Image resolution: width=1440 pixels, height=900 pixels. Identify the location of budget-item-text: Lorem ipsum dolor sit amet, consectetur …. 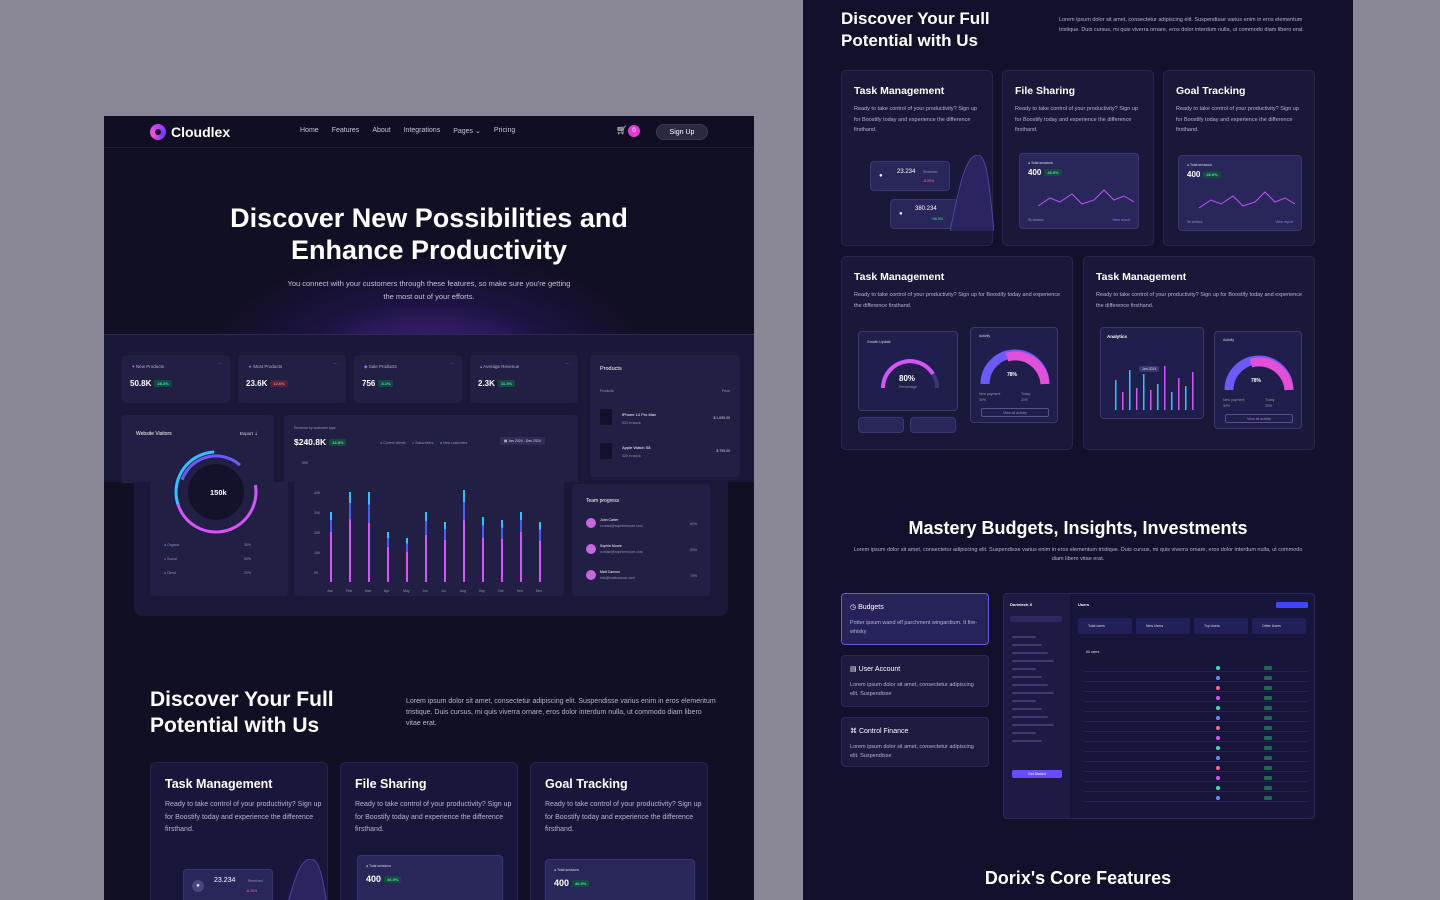
(912, 751).